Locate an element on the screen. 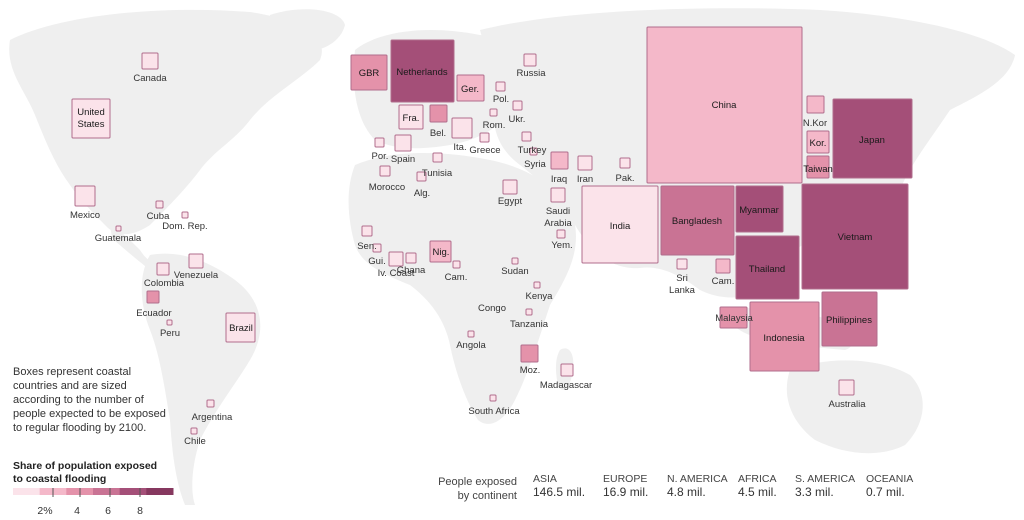 This screenshot has width=1024, height=520. label-alg: Alg. is located at coordinates (422, 193).